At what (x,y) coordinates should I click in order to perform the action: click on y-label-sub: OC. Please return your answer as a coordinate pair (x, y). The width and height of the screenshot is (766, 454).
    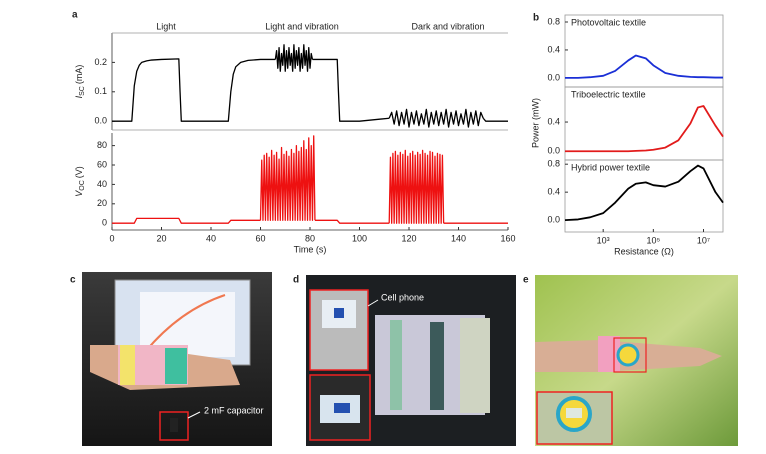
    Looking at the image, I should click on (82, 185).